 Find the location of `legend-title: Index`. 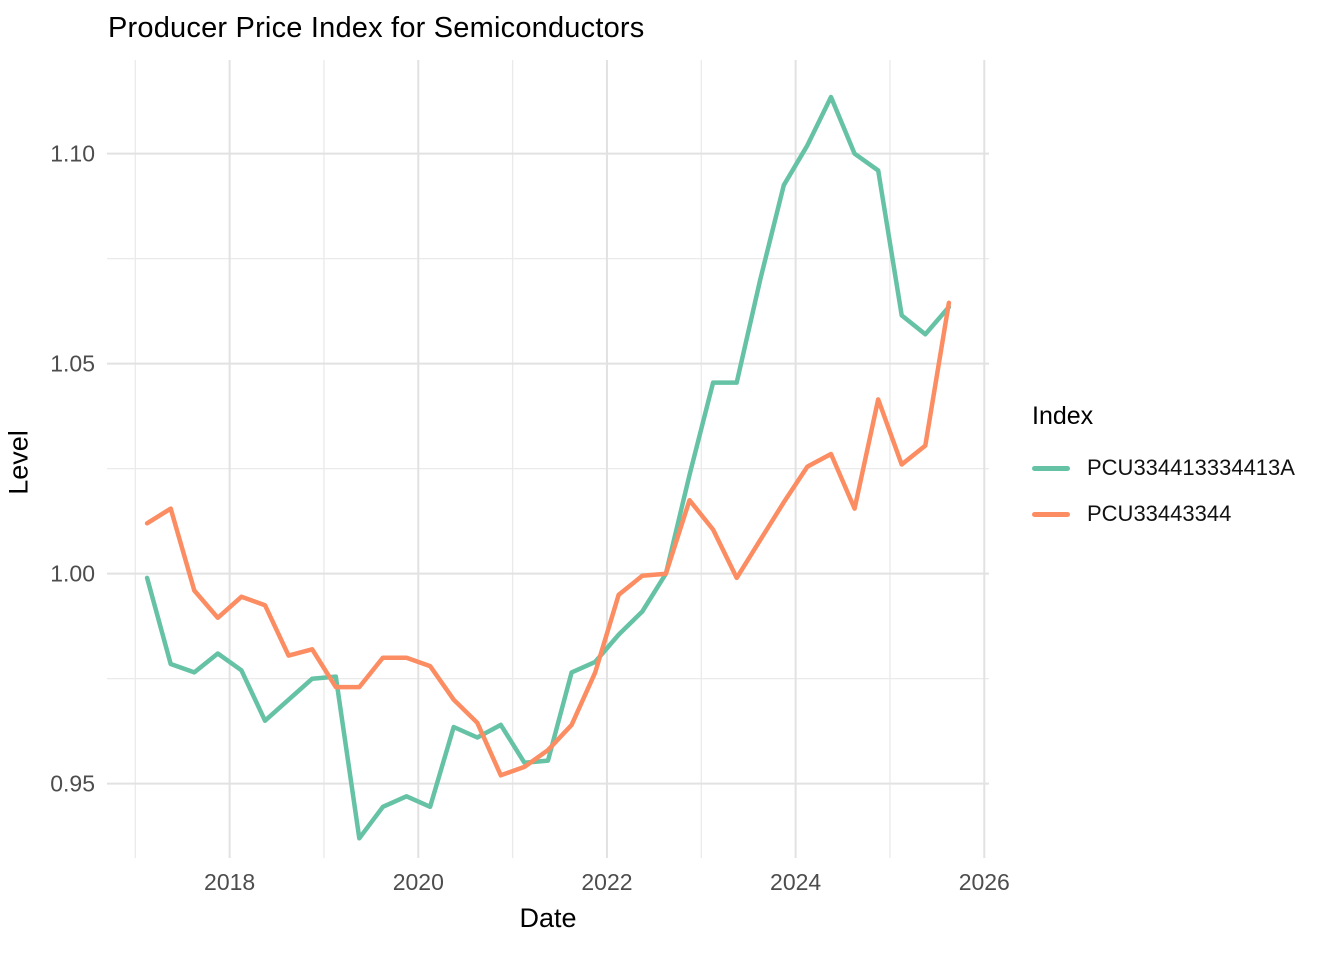

legend-title: Index is located at coordinates (1063, 416).